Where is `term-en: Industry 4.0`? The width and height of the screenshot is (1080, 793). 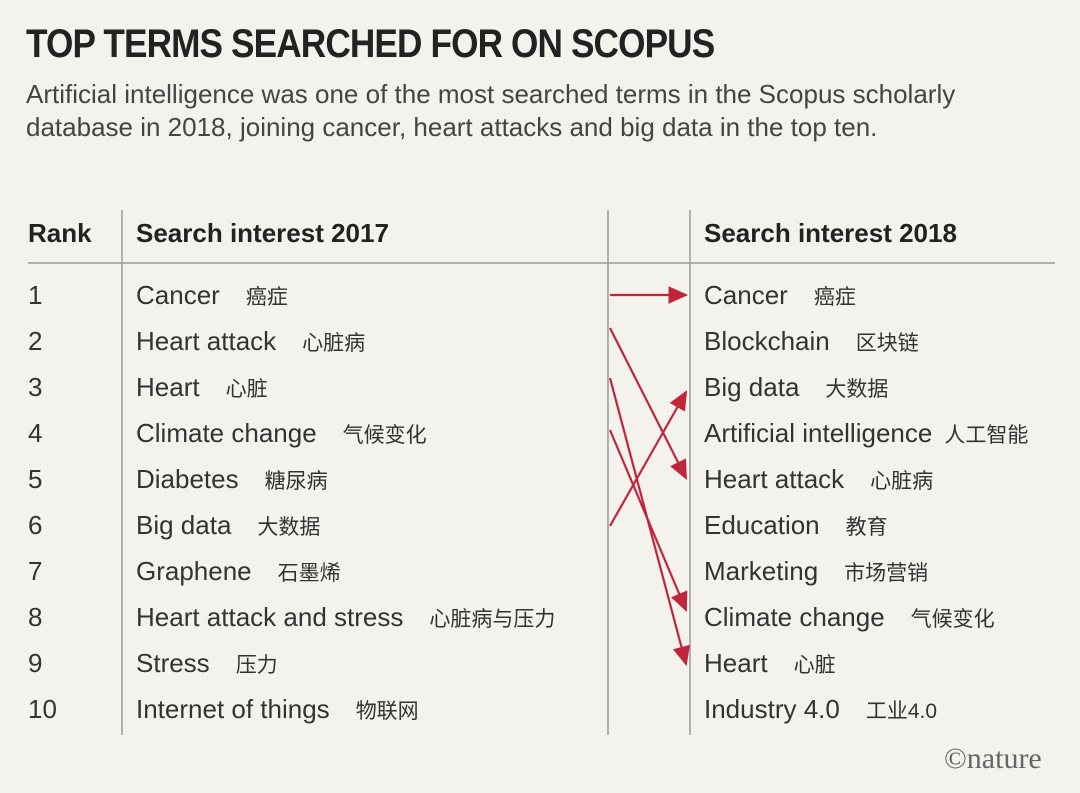 term-en: Industry 4.0 is located at coordinates (772, 709).